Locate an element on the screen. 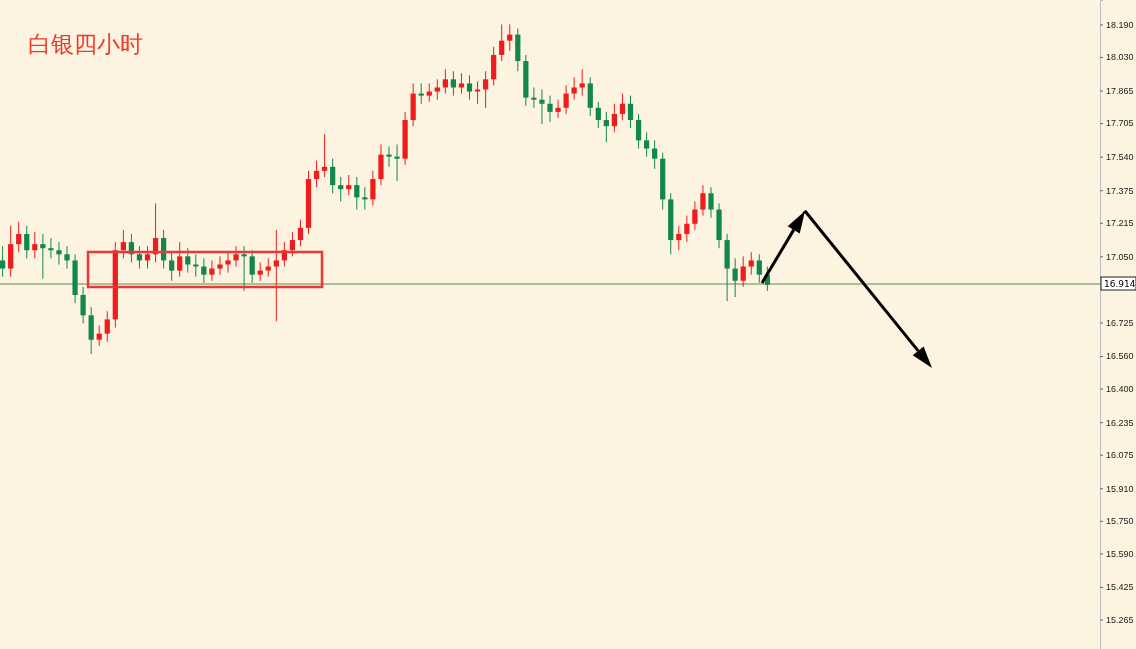 The width and height of the screenshot is (1136, 649). y-tick-label: 17.705 is located at coordinates (1120, 123).